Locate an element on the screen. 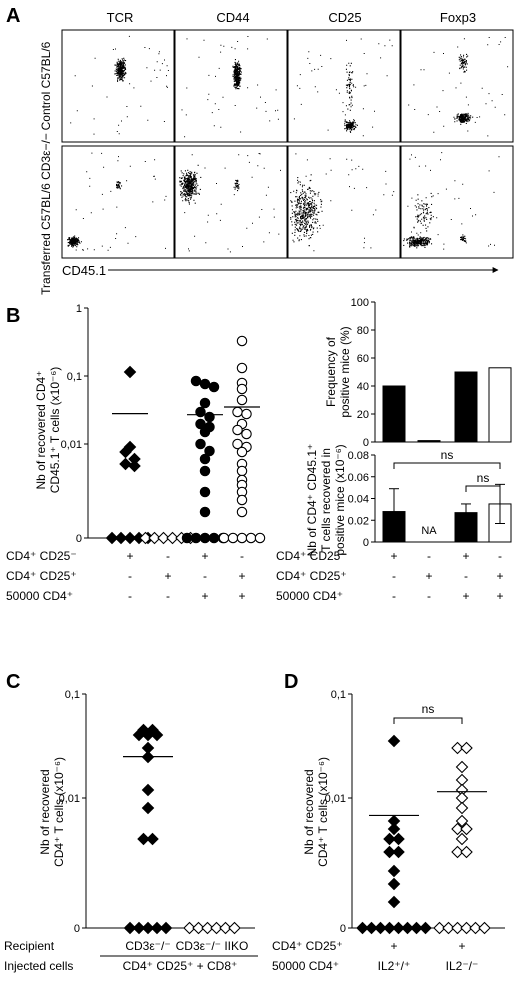 The width and height of the screenshot is (520, 982). y-tick-label: 0.02 is located at coordinates (358, 521).